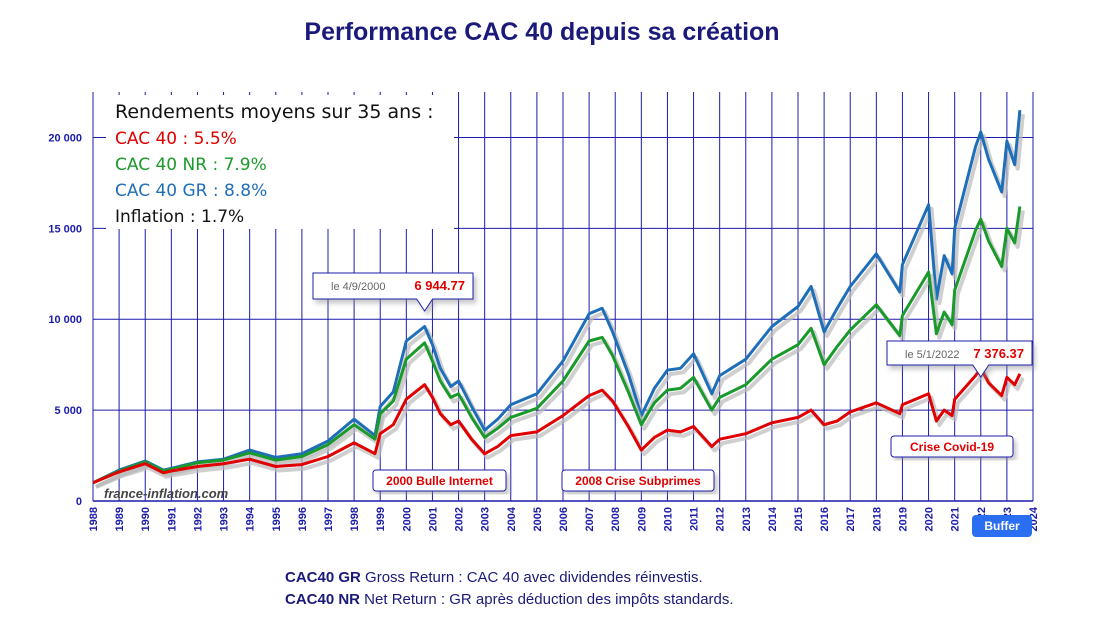  What do you see at coordinates (179, 217) in the screenshot?
I see `legend-line: Inflation : 1.7%` at bounding box center [179, 217].